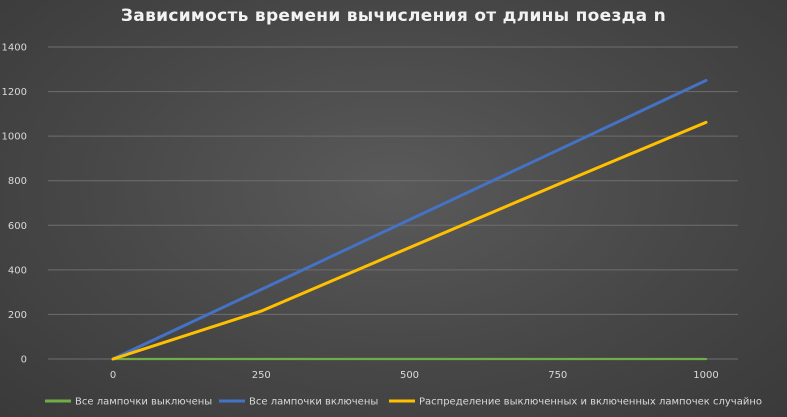 The width and height of the screenshot is (787, 417). Describe the element at coordinates (14, 48) in the screenshot. I see `y-tick-label: 1400` at that location.